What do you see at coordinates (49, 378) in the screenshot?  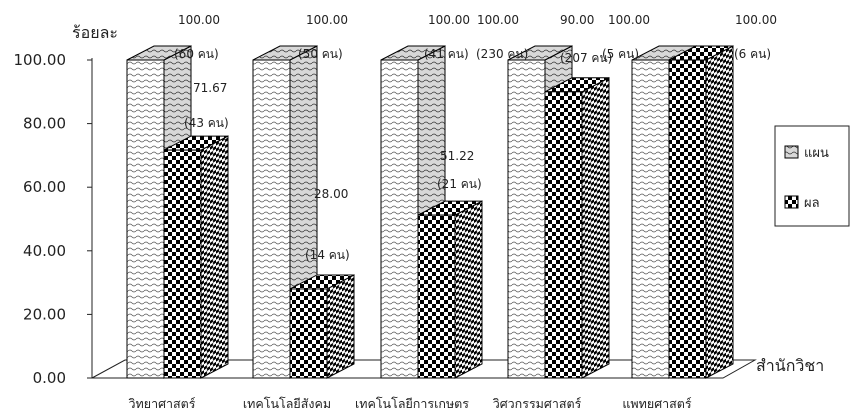 I see `y-tick-label: 0.00` at bounding box center [49, 378].